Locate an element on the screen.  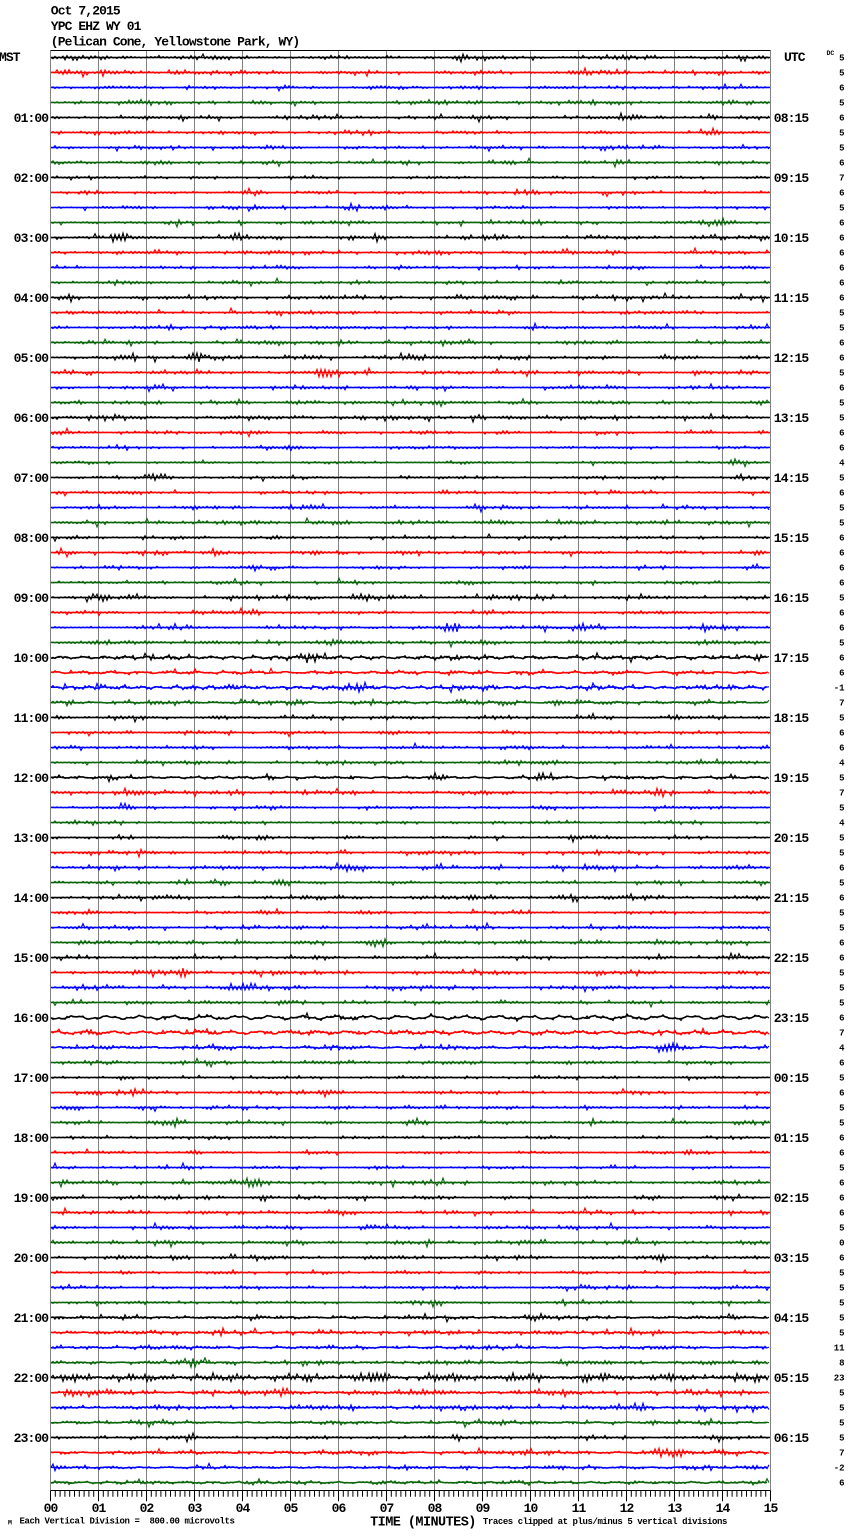
svg-text: 07 is located at coordinates (387, 1508).